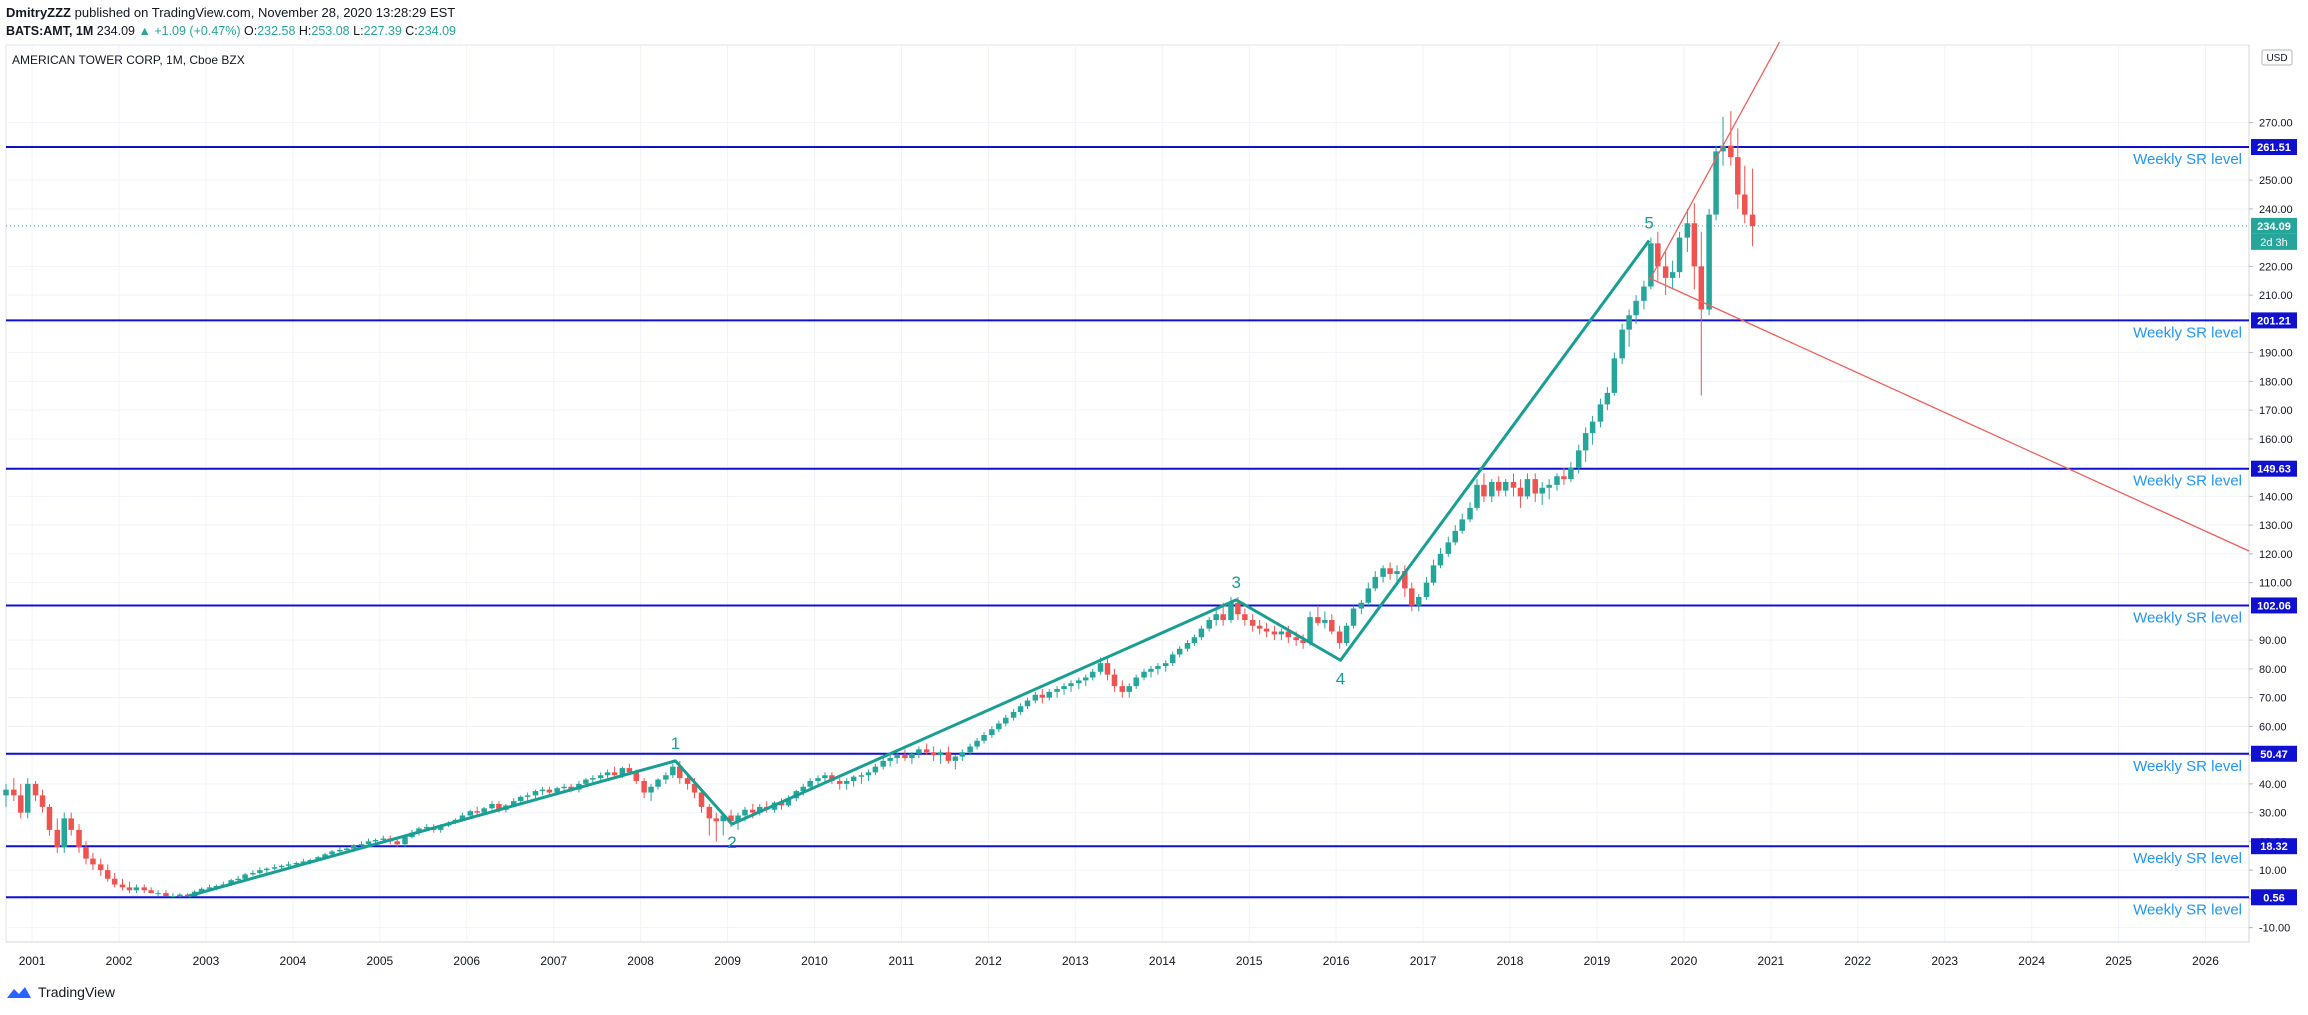 The image size is (2308, 1015). Describe the element at coordinates (1944, 961) in the screenshot. I see `x-tick-label: 2023` at that location.